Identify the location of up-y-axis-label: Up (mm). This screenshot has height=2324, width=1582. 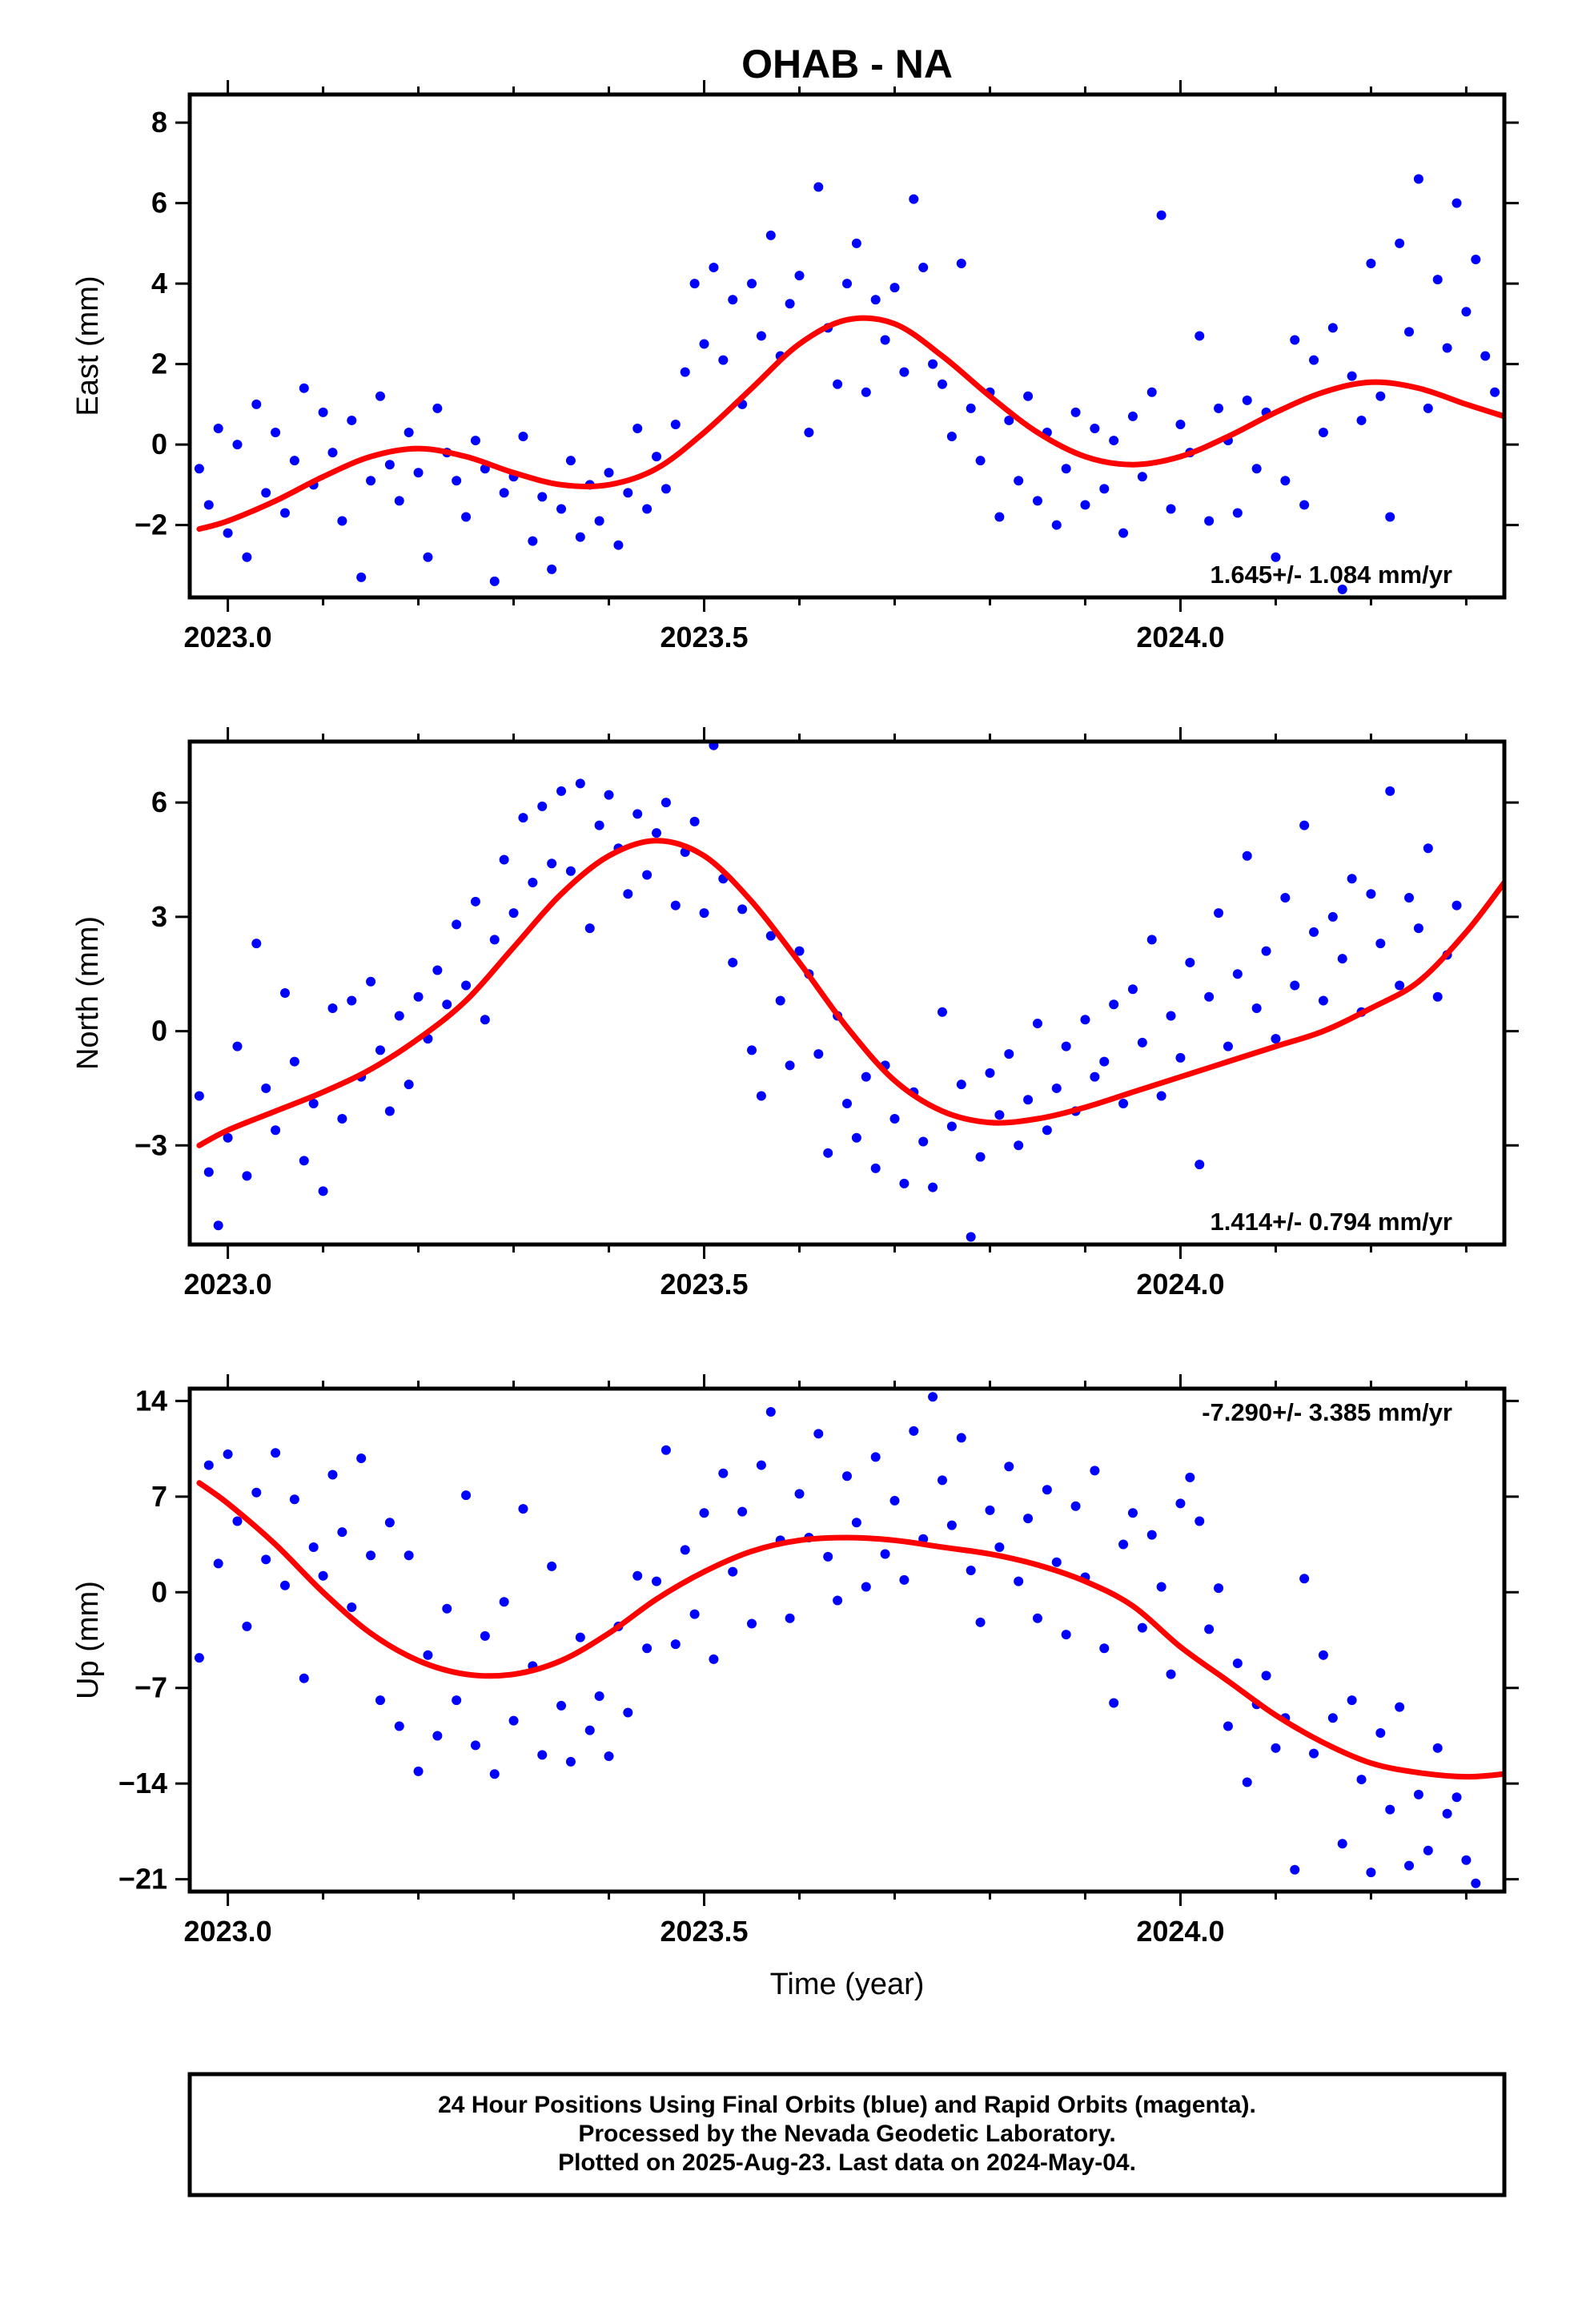
(88, 1640).